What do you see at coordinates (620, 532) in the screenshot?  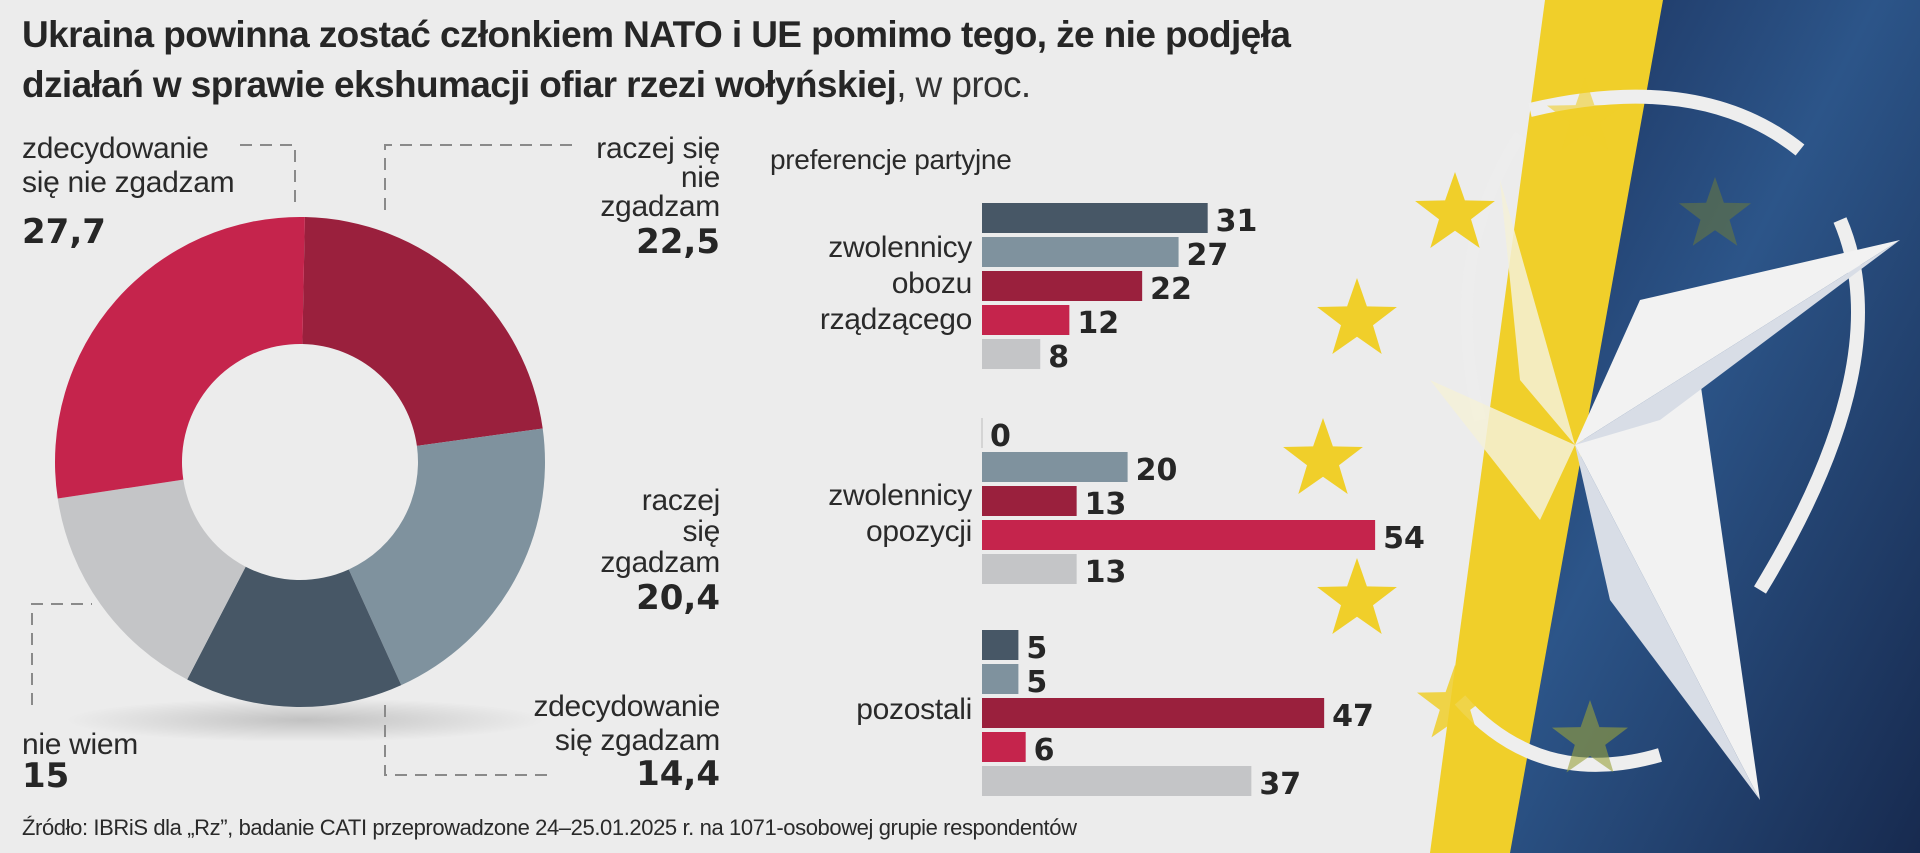 I see `label-raczej-tak: raczej się zgadzam` at bounding box center [620, 532].